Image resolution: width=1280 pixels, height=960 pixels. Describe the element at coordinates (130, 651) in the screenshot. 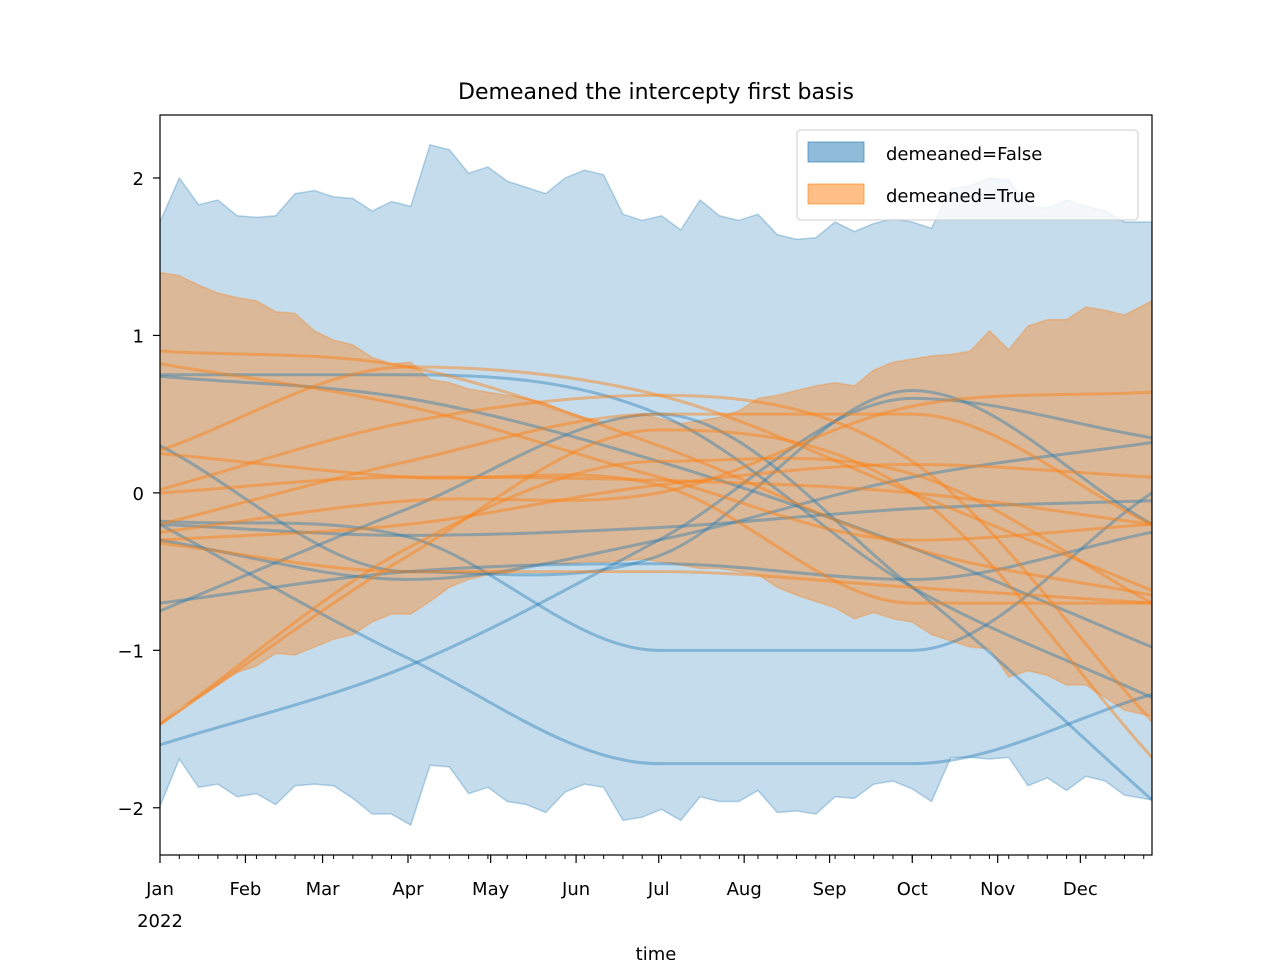

I see `y-tick-label: −1` at that location.